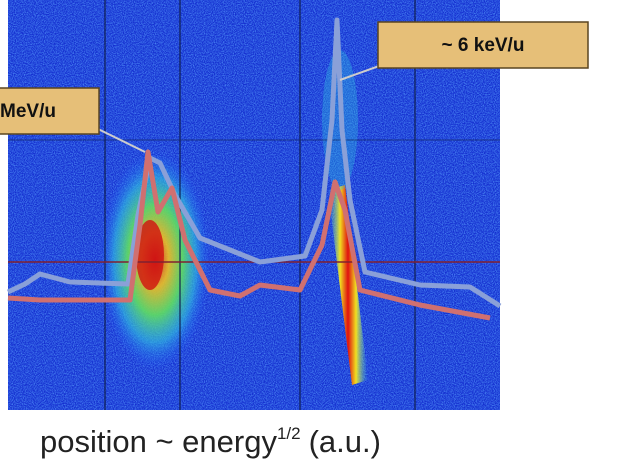  Describe the element at coordinates (73, 120) in the screenshot. I see `callout-left: MeV/u` at that location.